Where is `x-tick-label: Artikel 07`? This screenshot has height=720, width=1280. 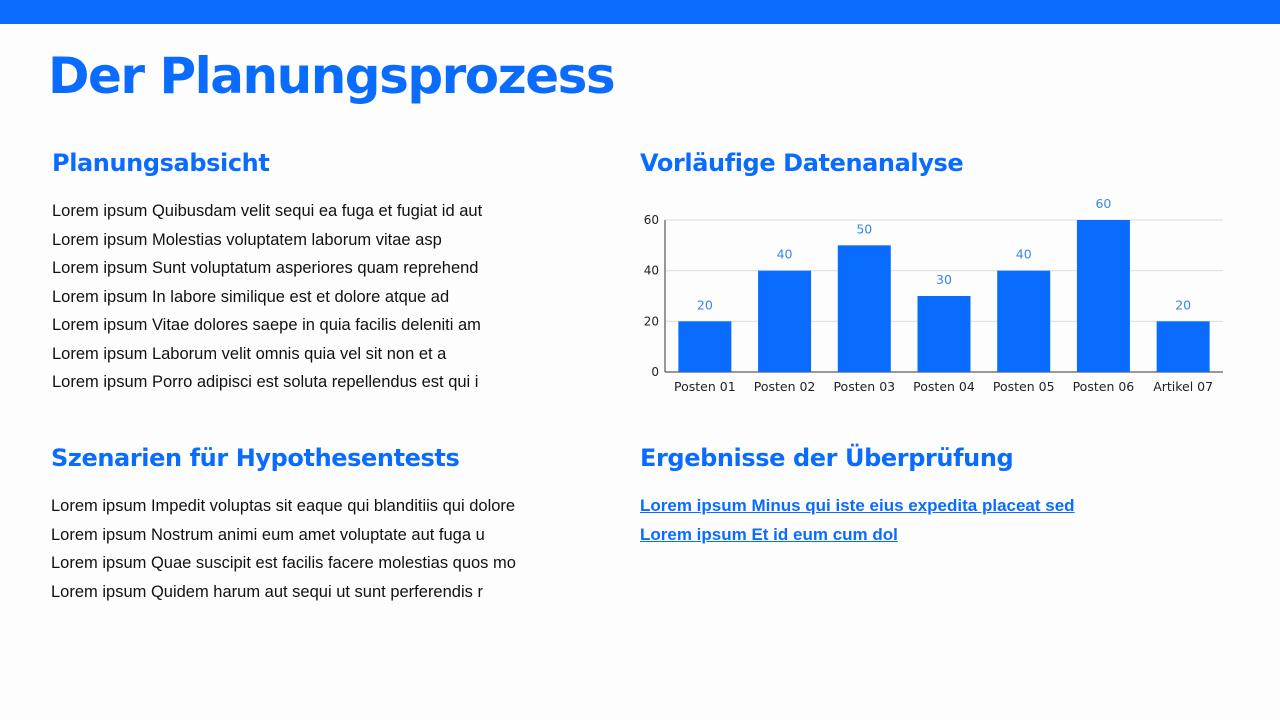 x-tick-label: Artikel 07 is located at coordinates (1183, 386).